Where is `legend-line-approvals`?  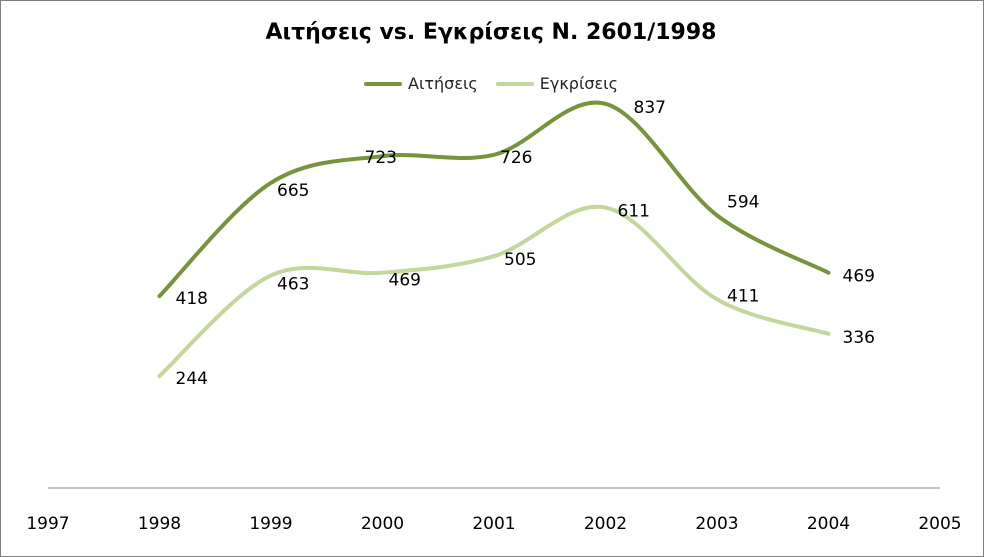
legend-line-approvals is located at coordinates (514, 83).